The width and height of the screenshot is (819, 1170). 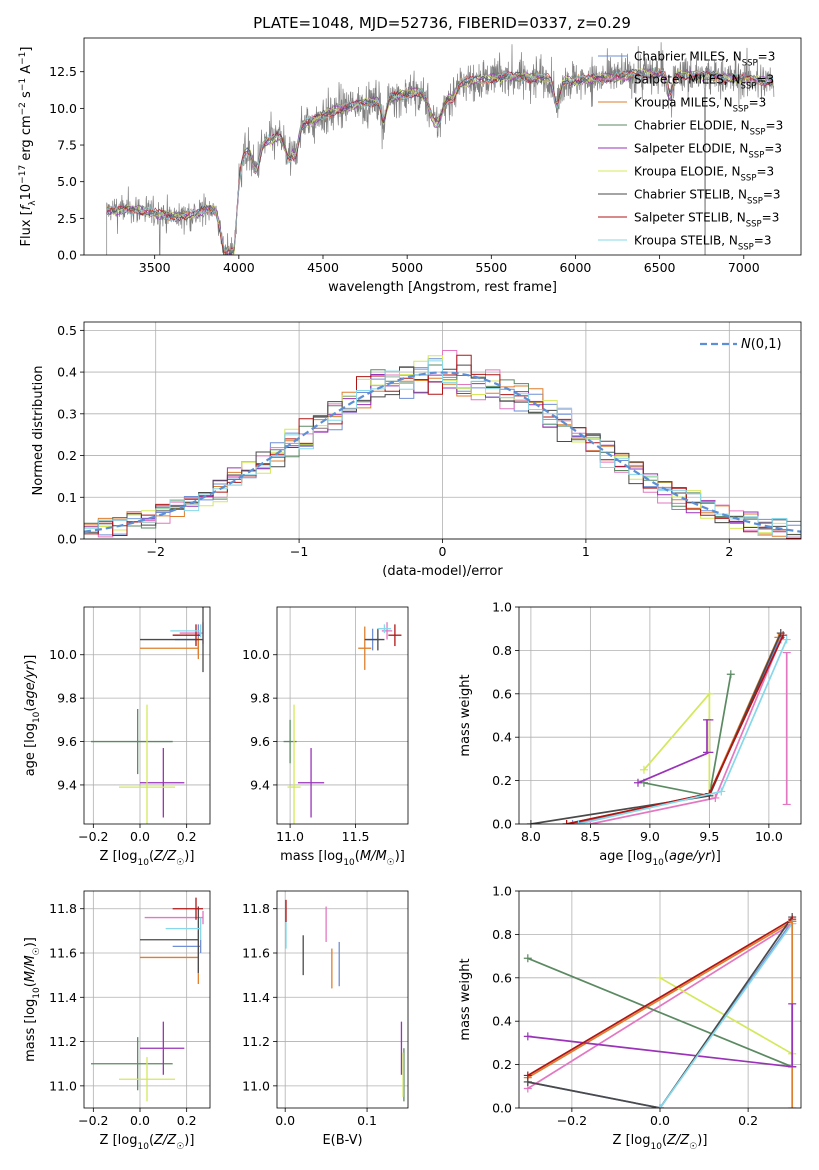 What do you see at coordinates (63, 1085) in the screenshot?
I see `y-tick-label: 11.0` at bounding box center [63, 1085].